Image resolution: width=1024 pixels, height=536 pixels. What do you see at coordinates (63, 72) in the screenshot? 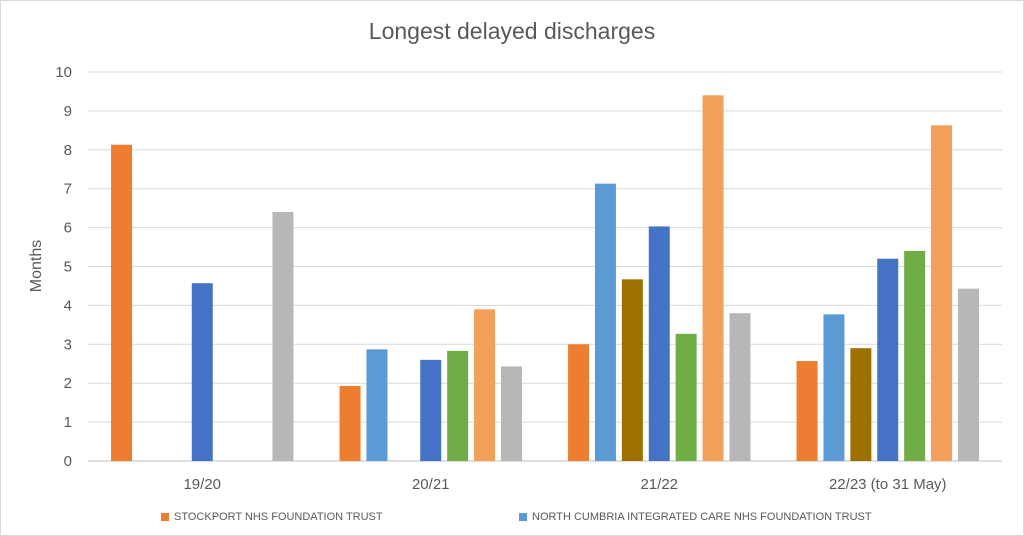
I see `y-tick-label: 10` at bounding box center [63, 72].